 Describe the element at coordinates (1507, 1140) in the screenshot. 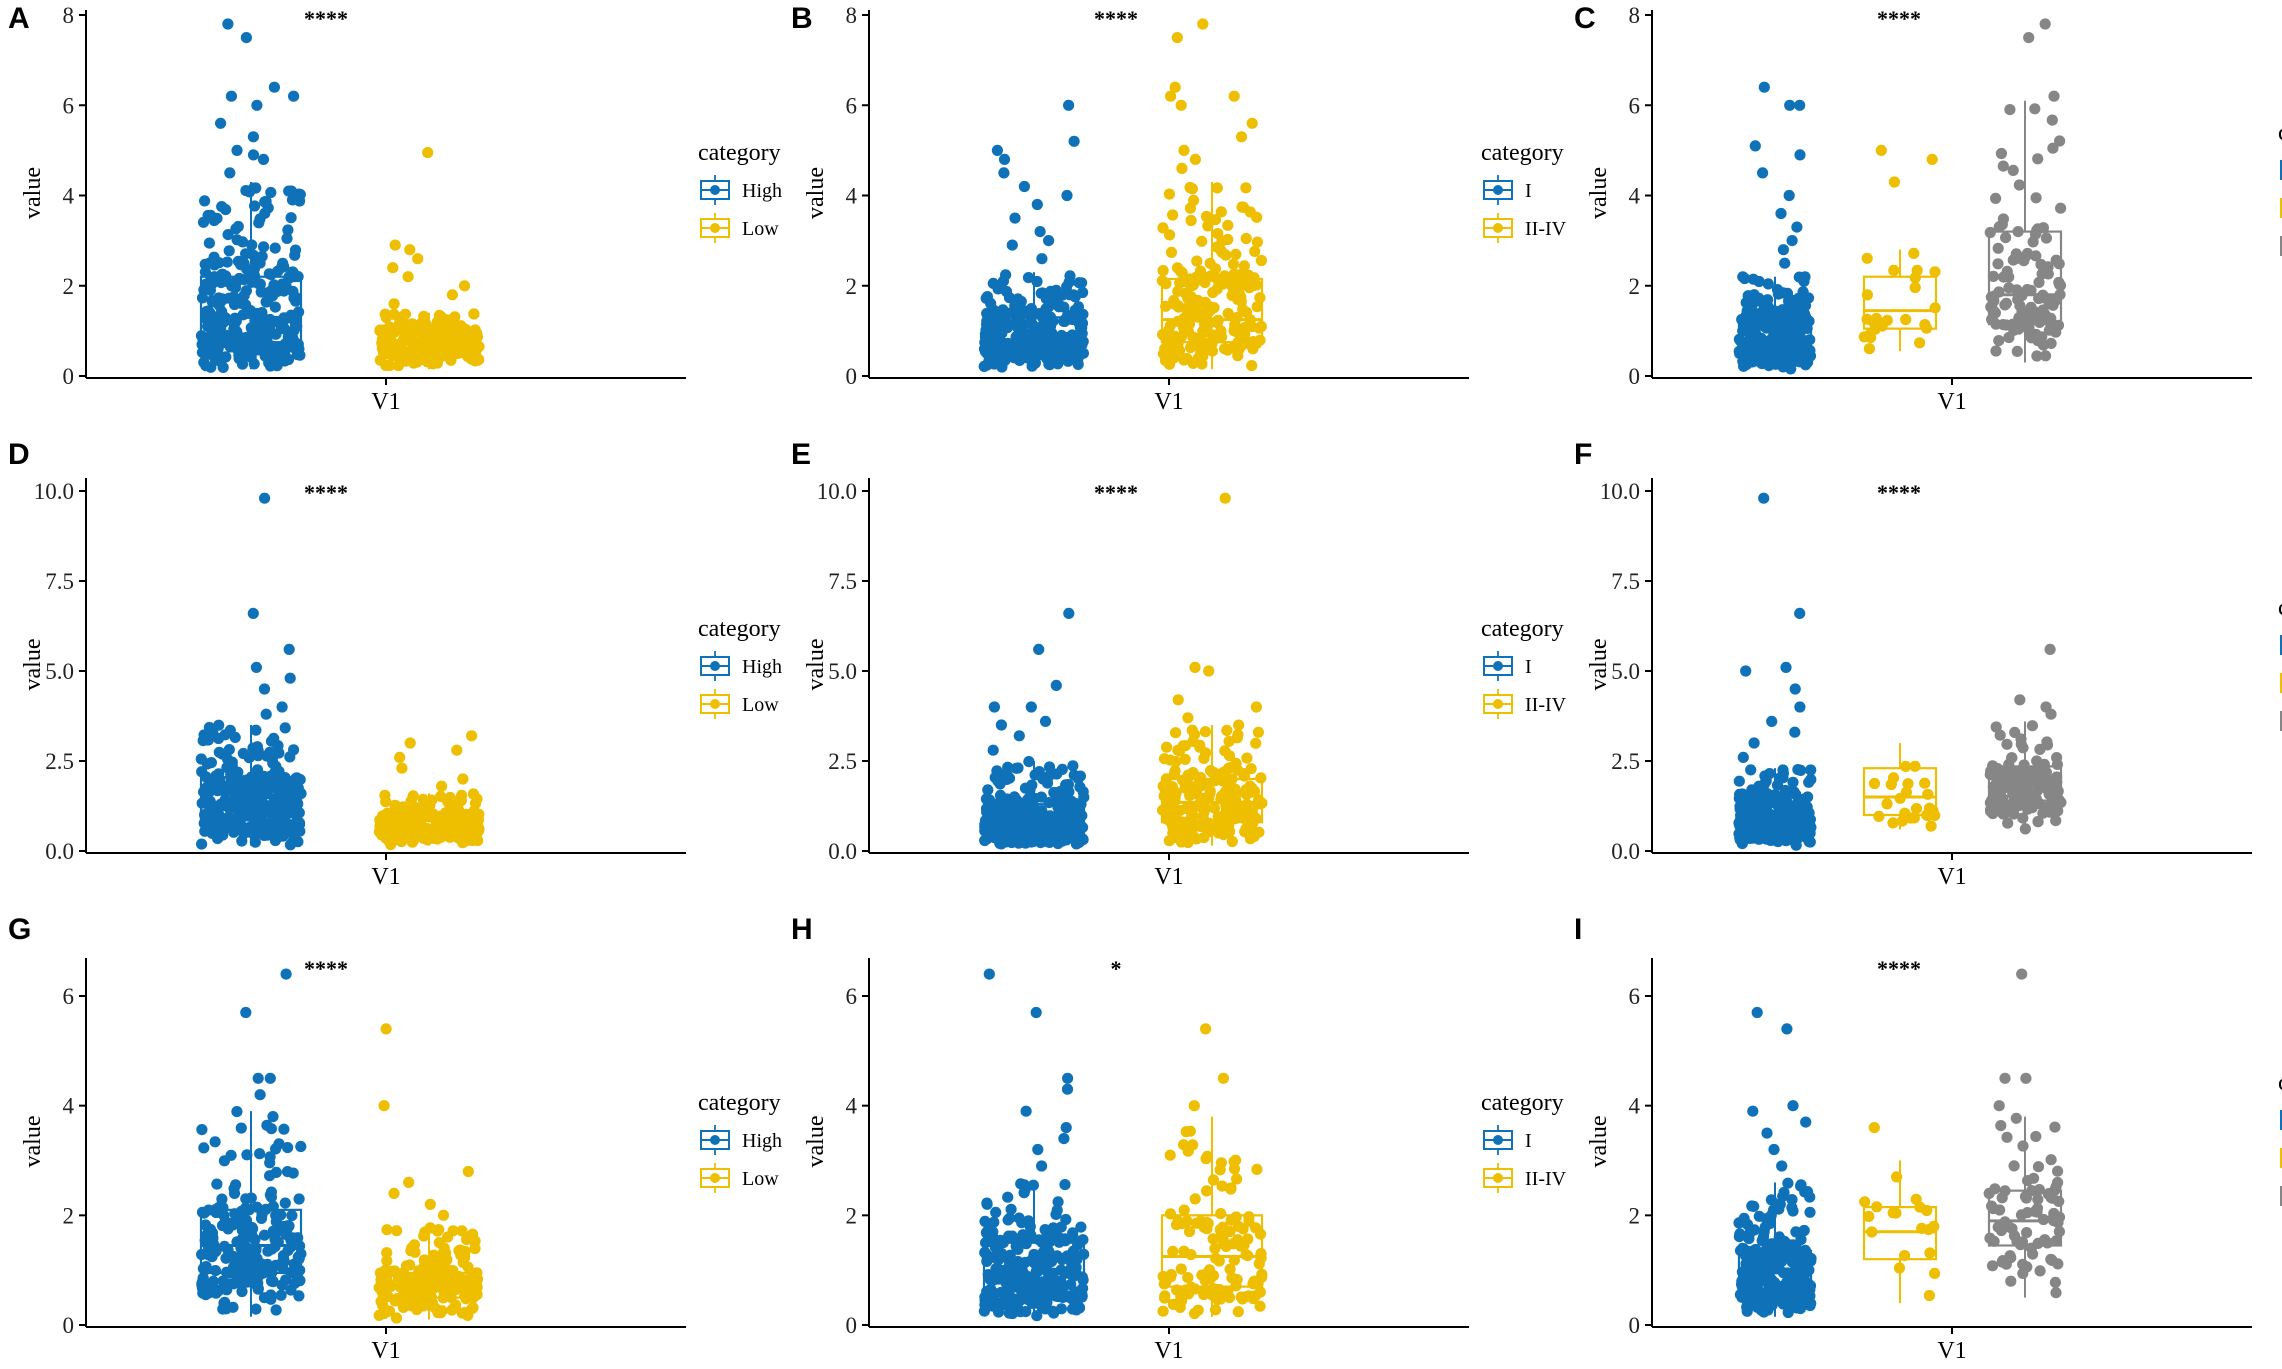

I see `legend-item-I: I` at that location.